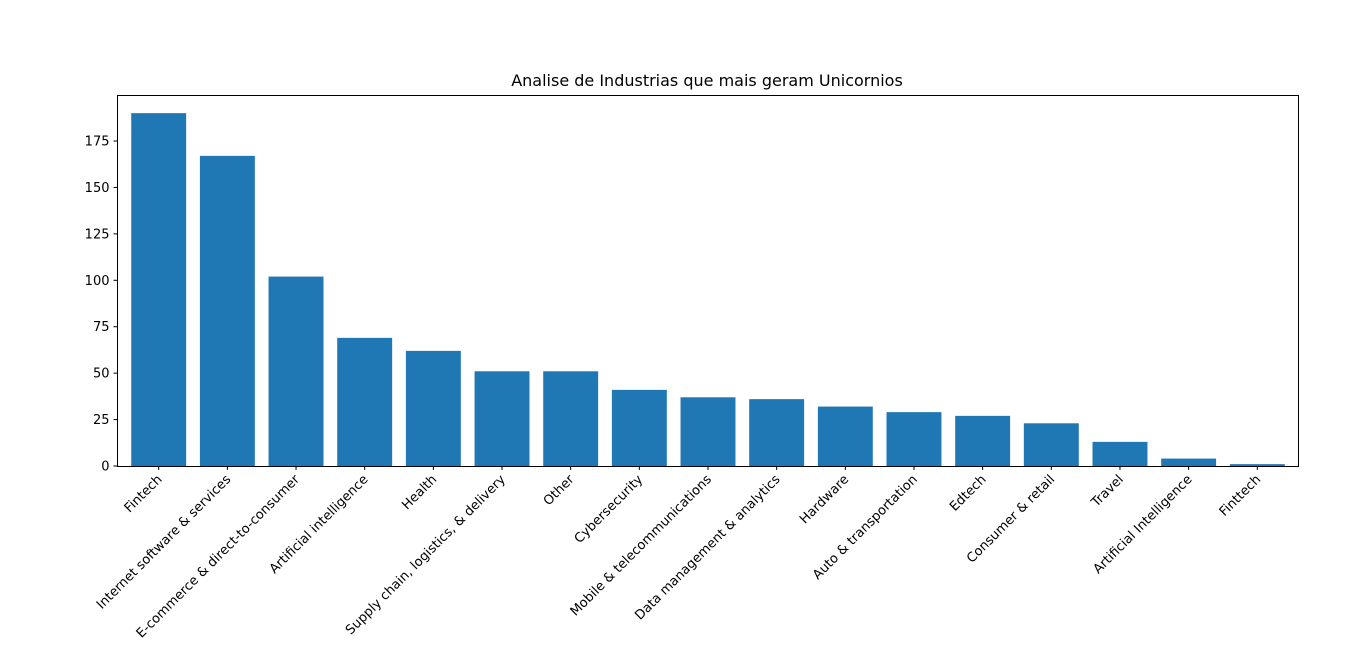 This screenshot has width=1366, height=663. I want to click on y-tick-label: 100, so click(97, 281).